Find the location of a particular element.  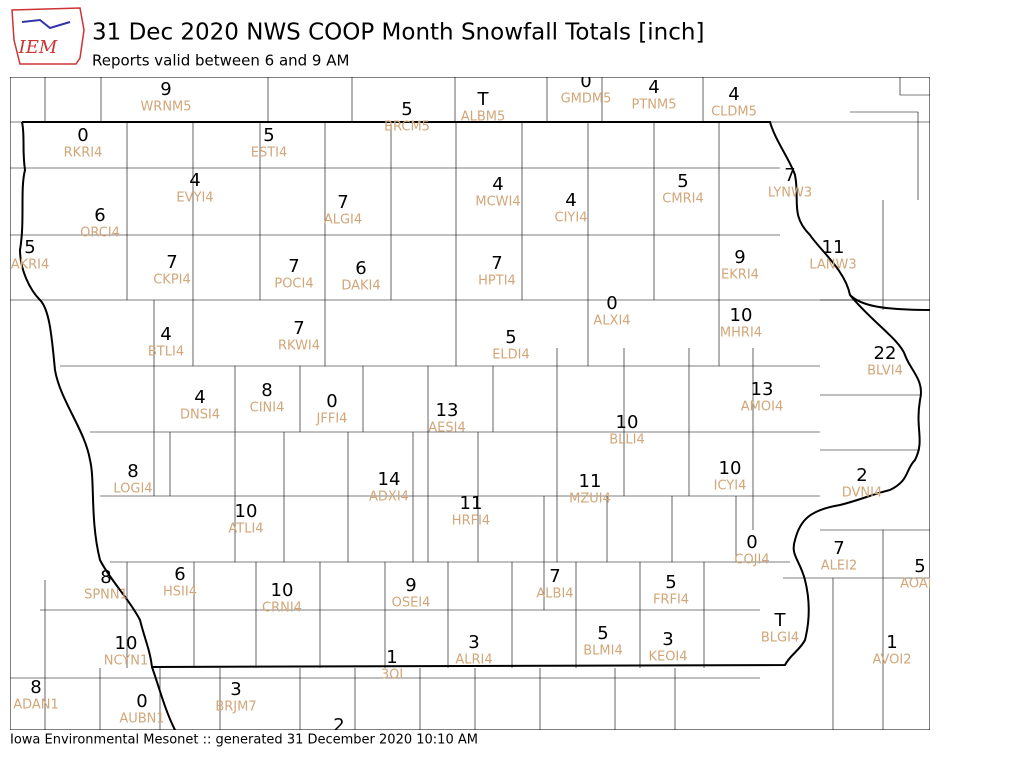

station-id: HRFI4 is located at coordinates (471, 521).